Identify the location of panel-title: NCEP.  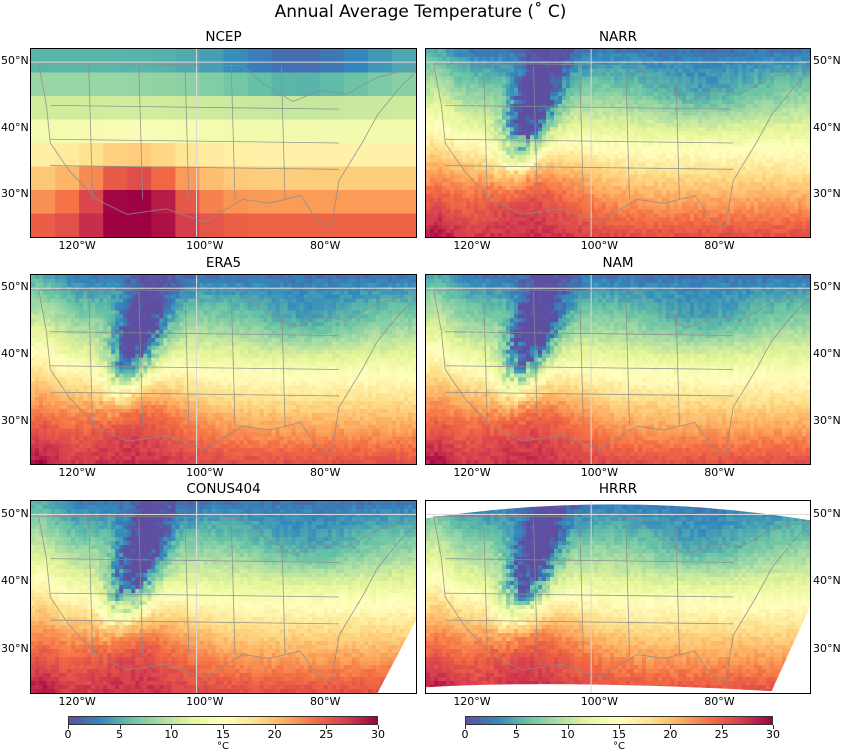
(223, 37).